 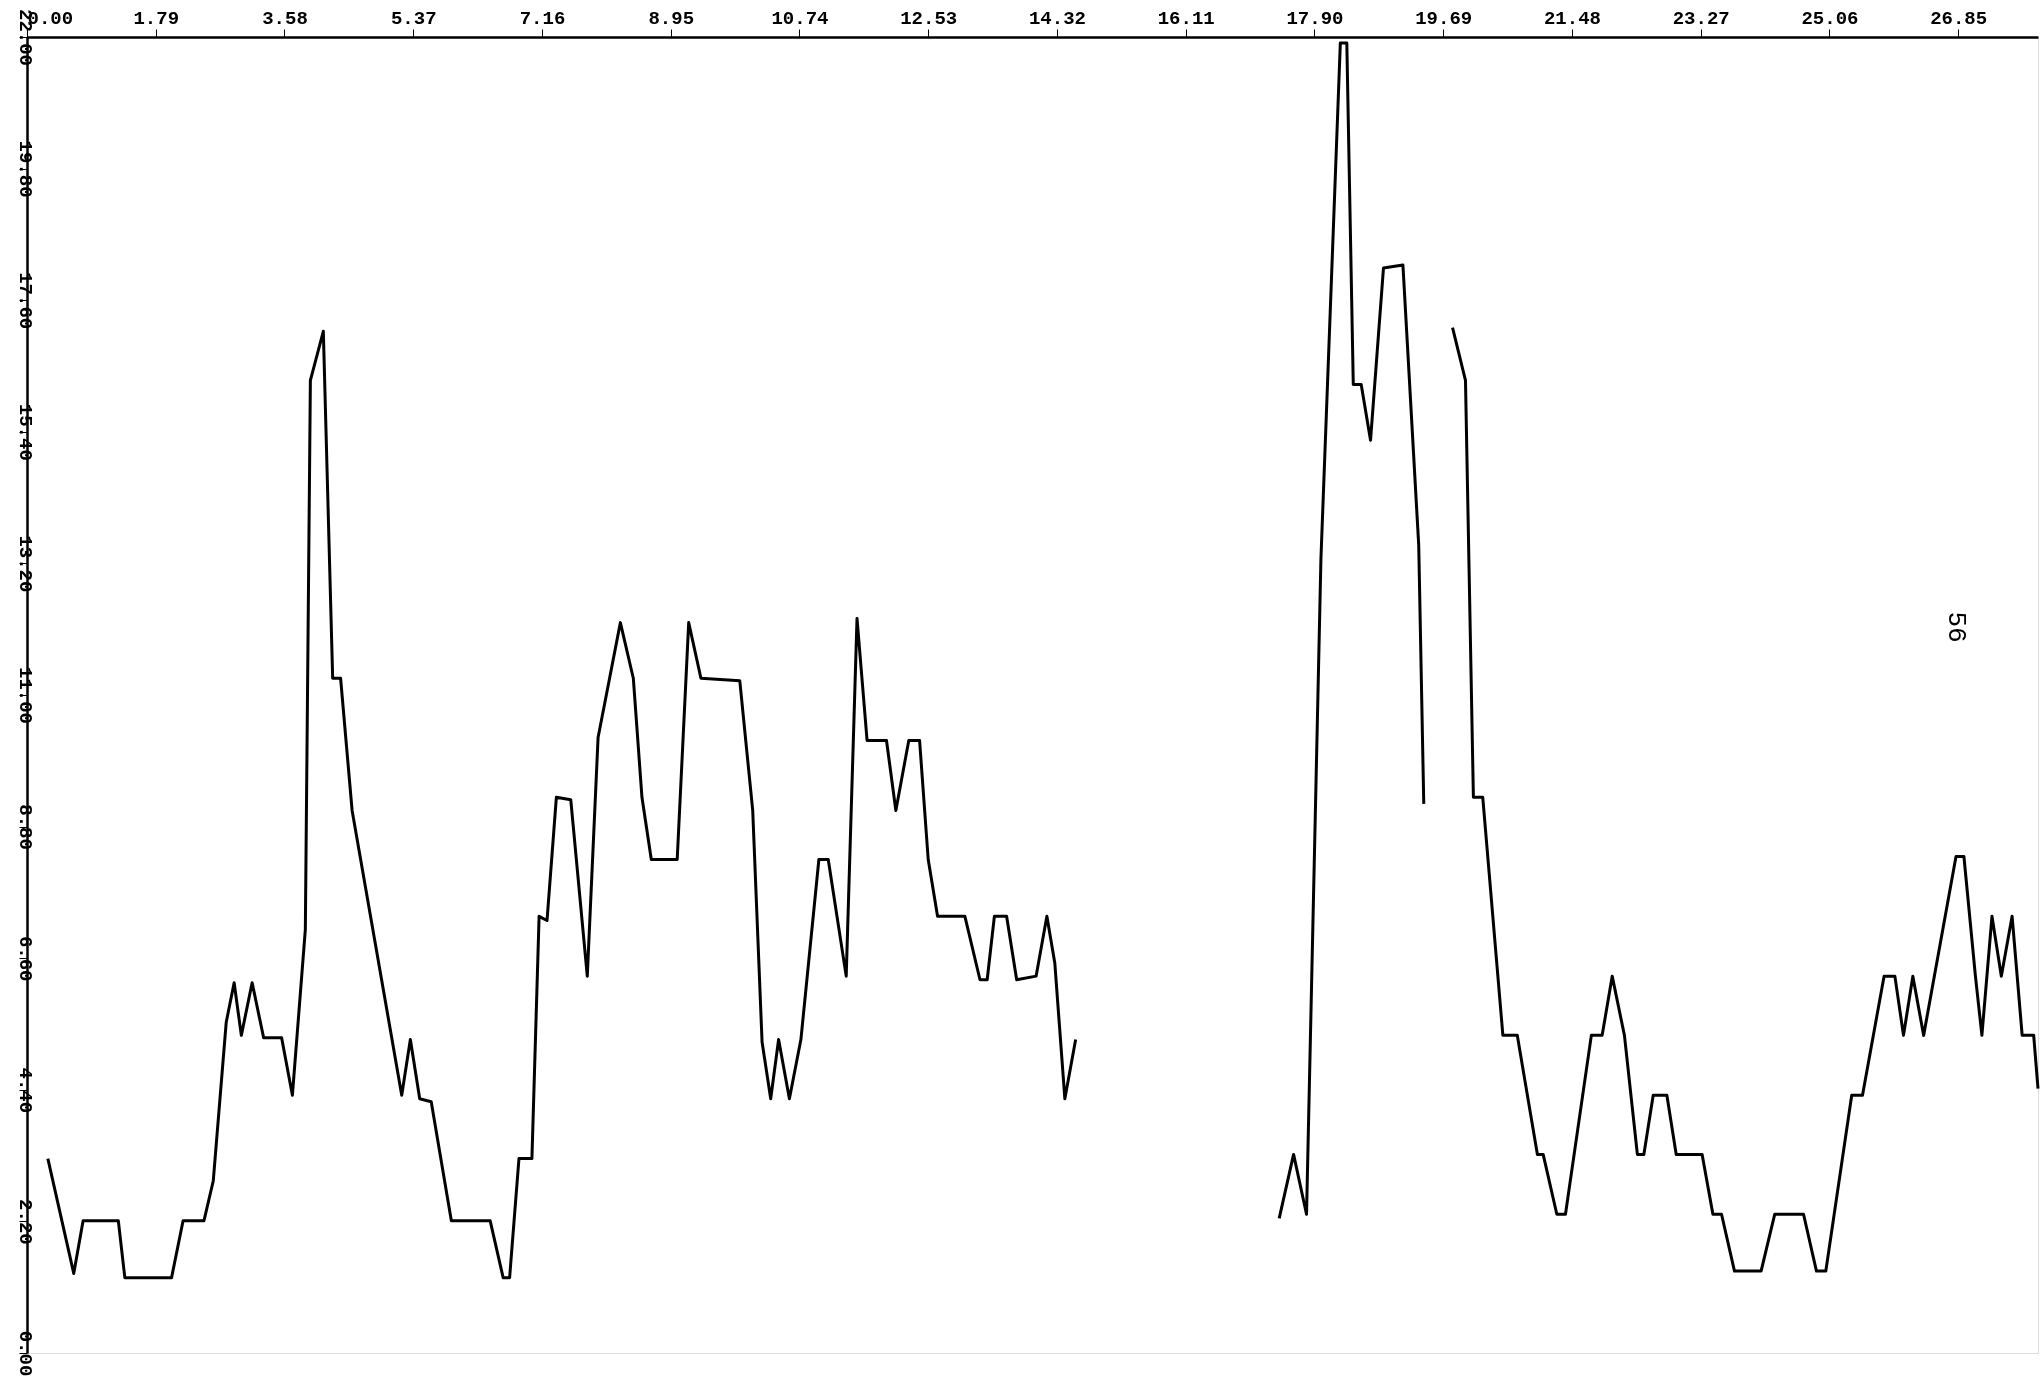 What do you see at coordinates (1956, 627) in the screenshot?
I see `annotation: 56` at bounding box center [1956, 627].